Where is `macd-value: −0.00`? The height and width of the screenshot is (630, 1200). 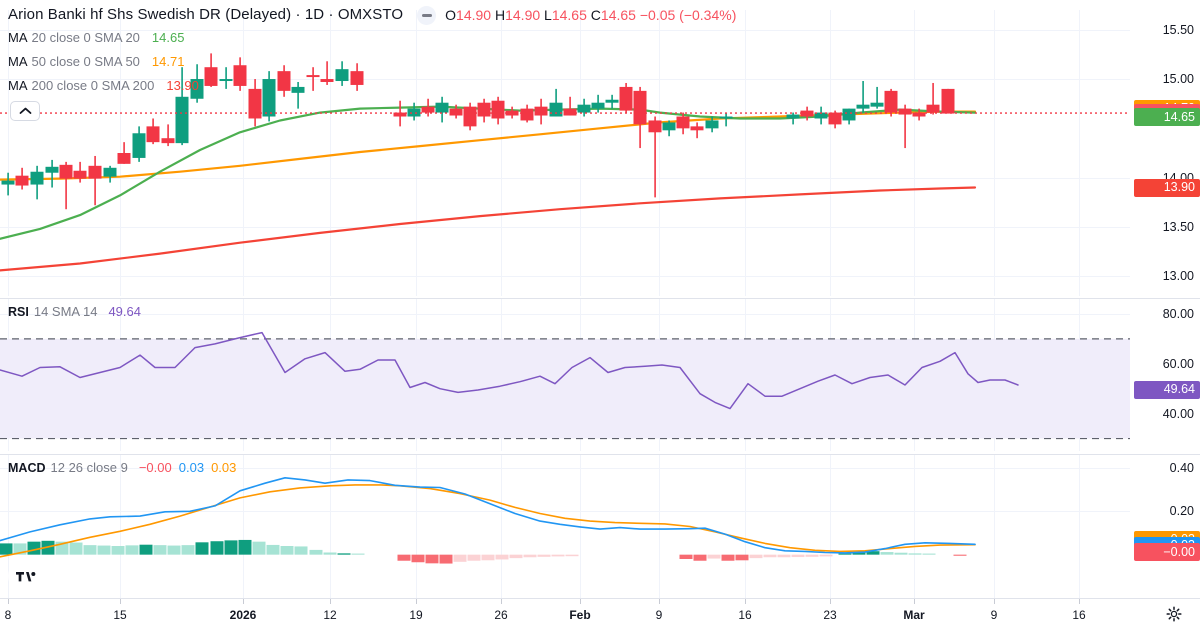
macd-value: −0.00 is located at coordinates (155, 467).